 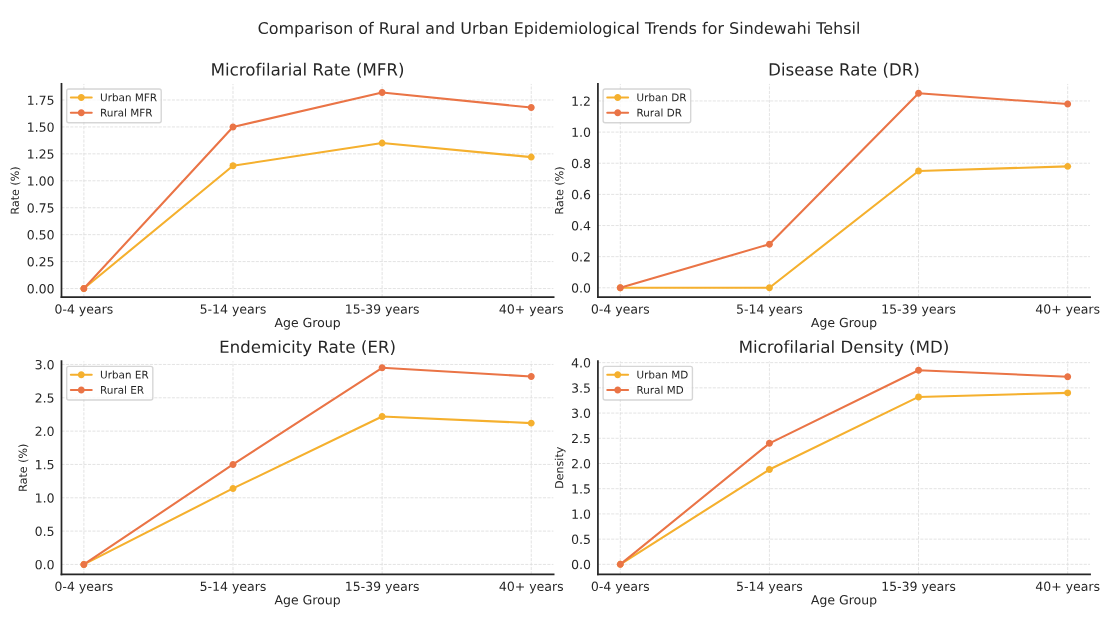 What do you see at coordinates (40, 262) in the screenshot?
I see `y-tick-label: 0.25` at bounding box center [40, 262].